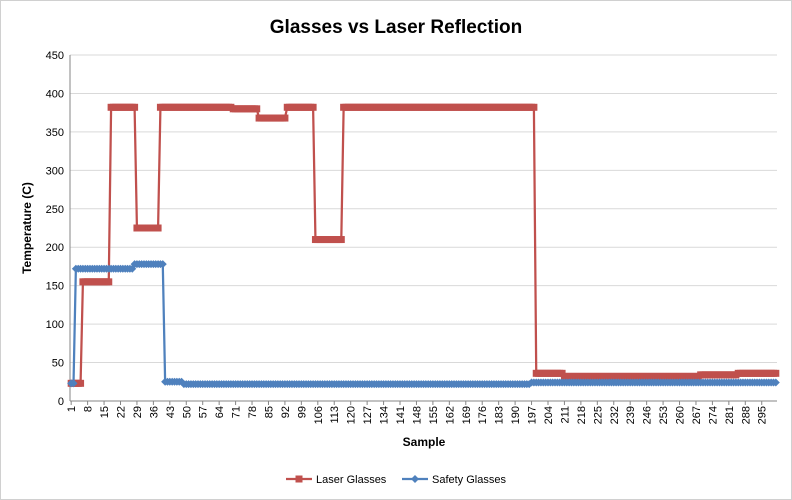 The image size is (792, 500). I want to click on x-tick-label: 211, so click(565, 415).